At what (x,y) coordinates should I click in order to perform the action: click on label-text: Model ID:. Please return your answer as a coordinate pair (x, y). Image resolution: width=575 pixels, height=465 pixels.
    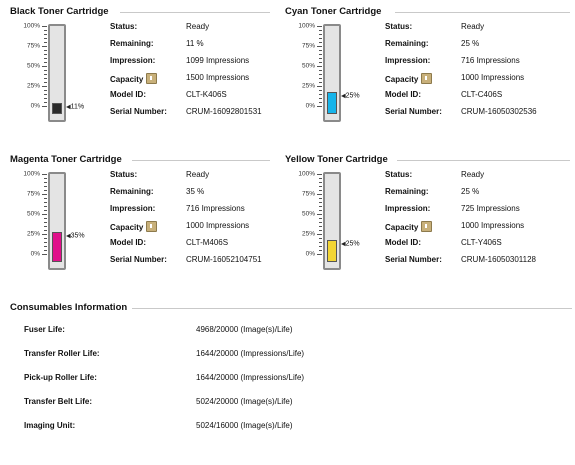
    Looking at the image, I should click on (403, 242).